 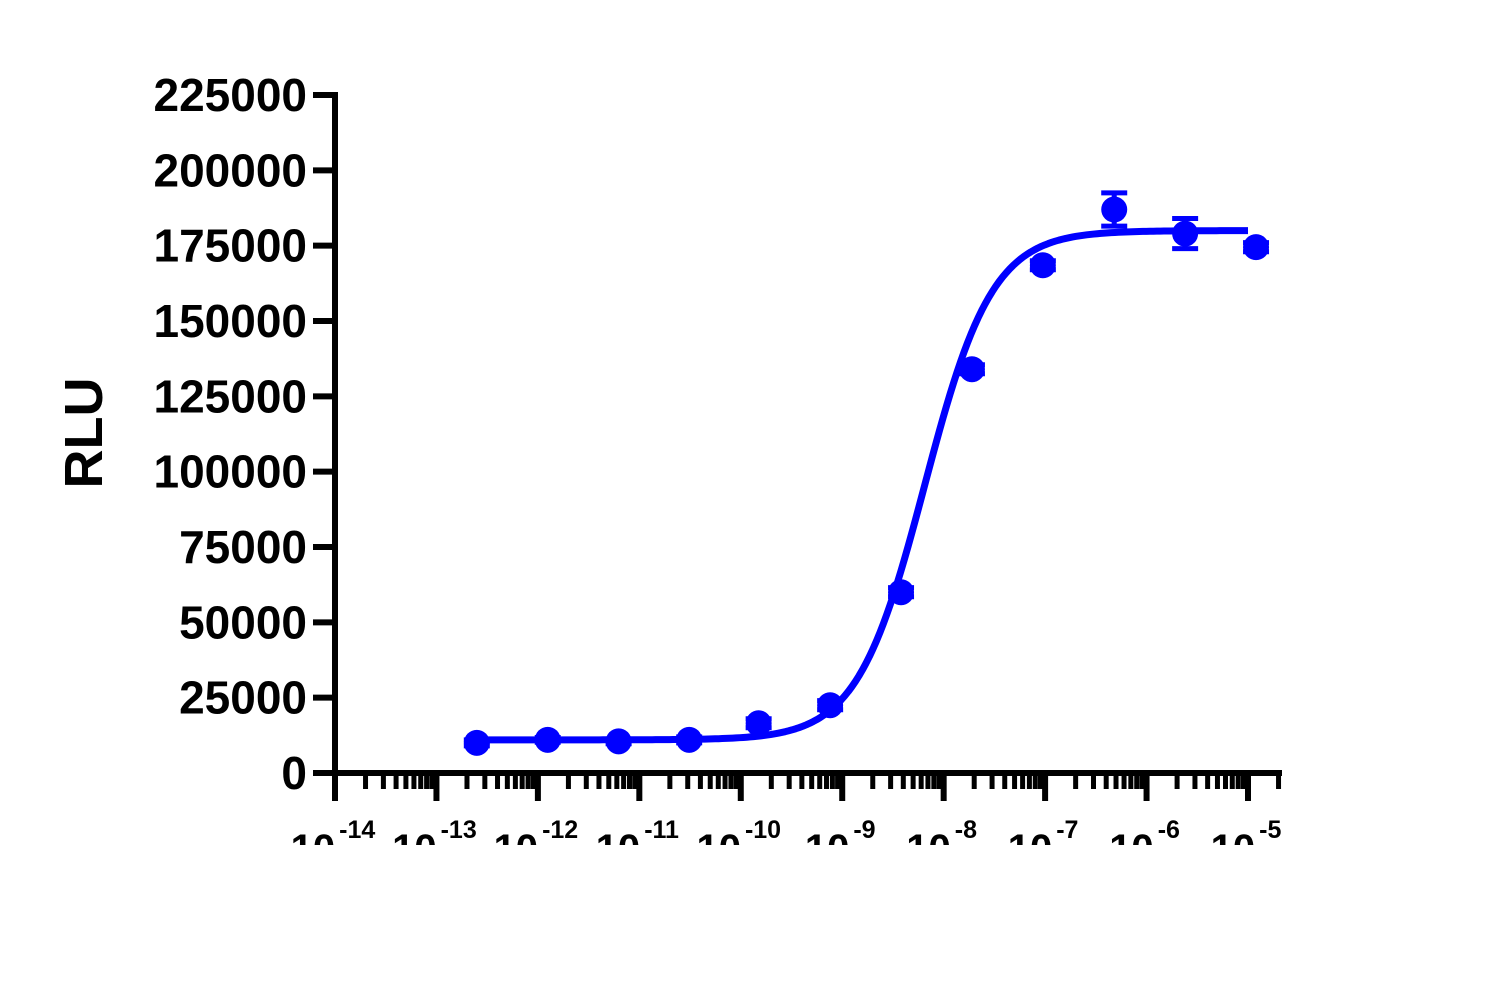 I want to click on y-tick-label: 75000, so click(x=243, y=547).